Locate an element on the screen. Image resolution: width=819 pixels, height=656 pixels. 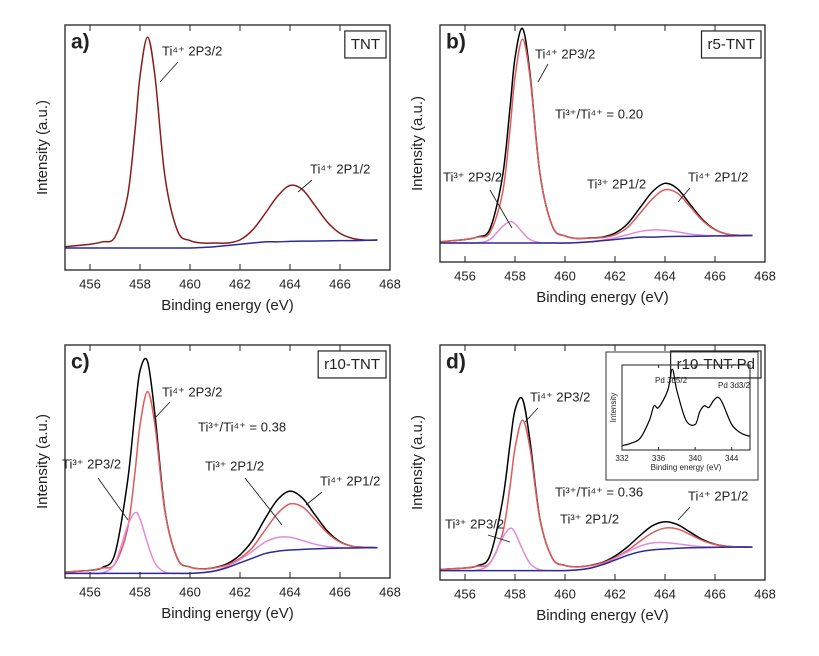
panel-label: a) is located at coordinates (80, 42).